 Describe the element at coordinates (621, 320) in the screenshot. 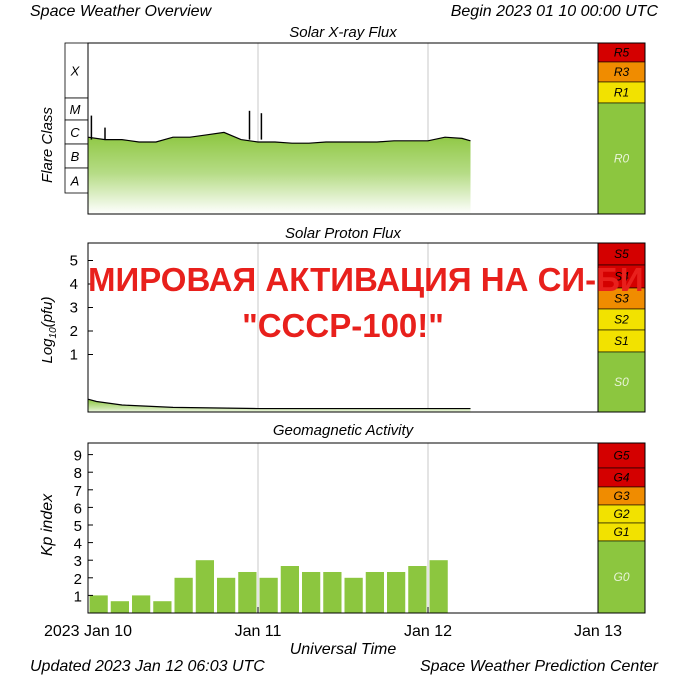

I see `scale-label: S2` at that location.